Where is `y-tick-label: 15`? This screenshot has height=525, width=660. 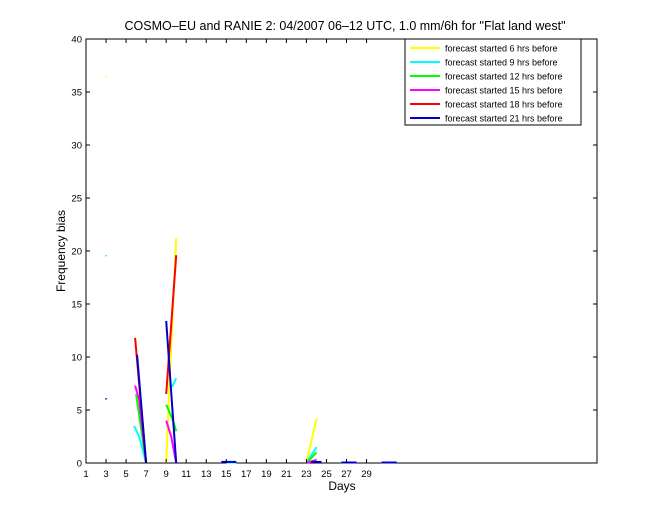 y-tick-label: 15 is located at coordinates (76, 305).